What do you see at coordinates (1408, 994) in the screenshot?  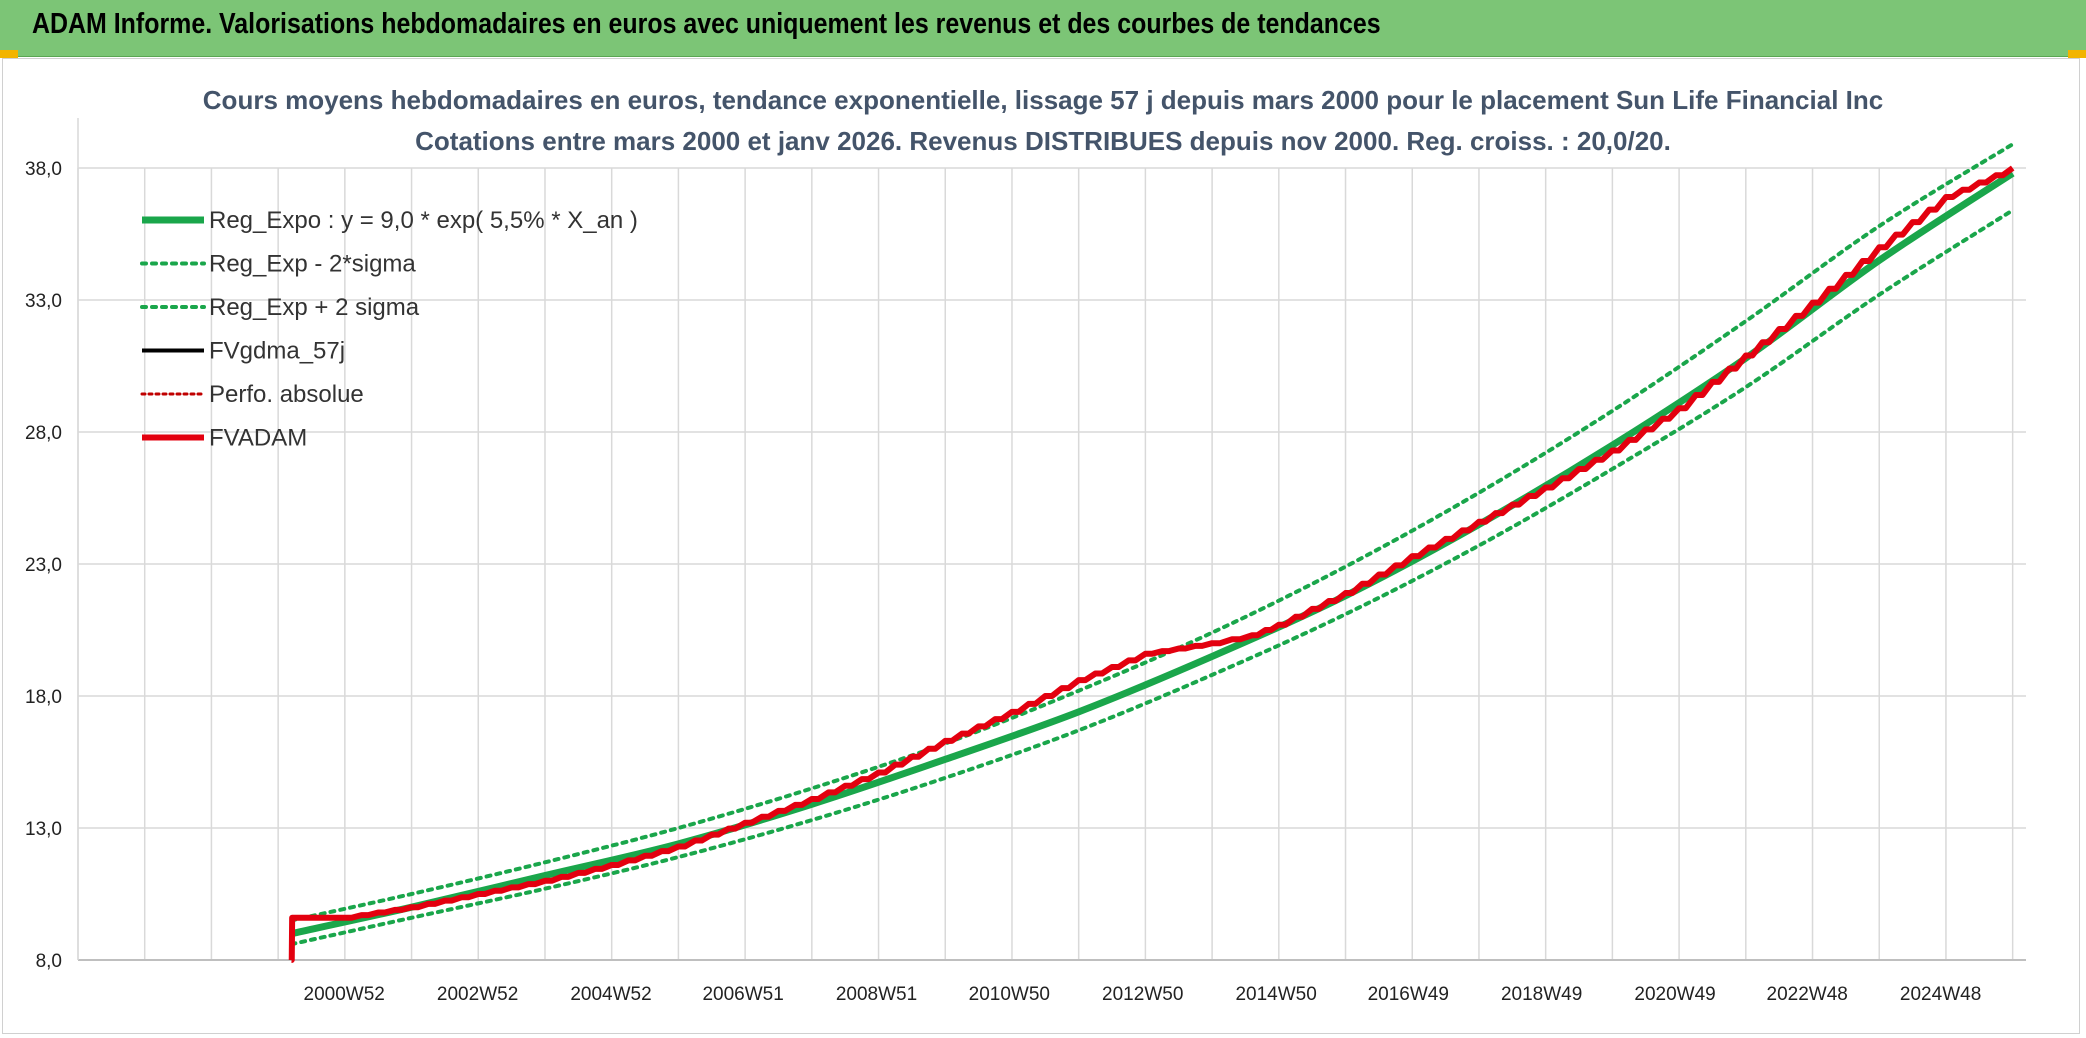 I see `x-tick-label: 2016W49` at bounding box center [1408, 994].